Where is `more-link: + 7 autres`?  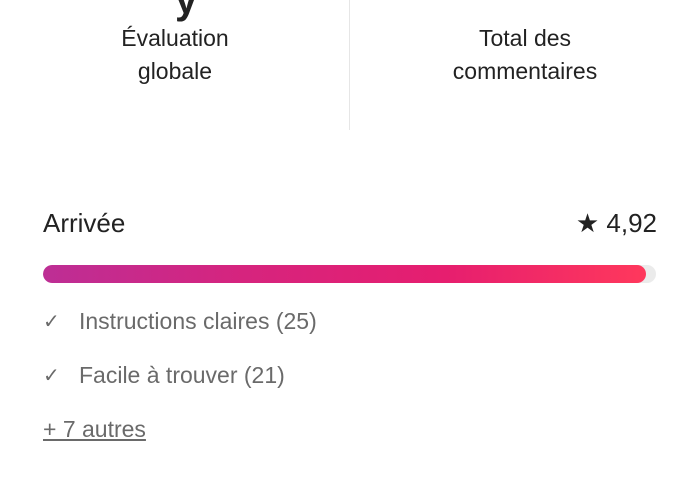 more-link: + 7 autres is located at coordinates (94, 429).